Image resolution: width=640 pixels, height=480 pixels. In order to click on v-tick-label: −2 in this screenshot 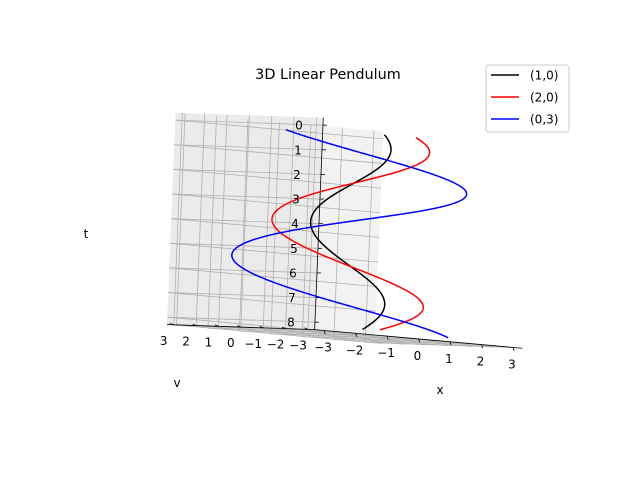, I will do `click(276, 345)`.